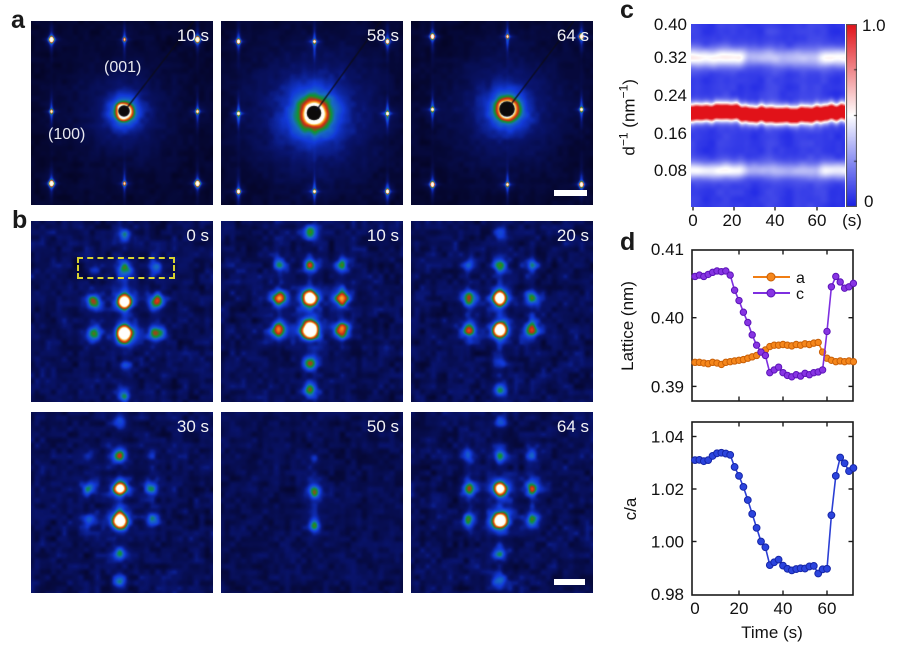  Describe the element at coordinates (667, 594) in the screenshot. I see `svg-text: 0.98` at that location.